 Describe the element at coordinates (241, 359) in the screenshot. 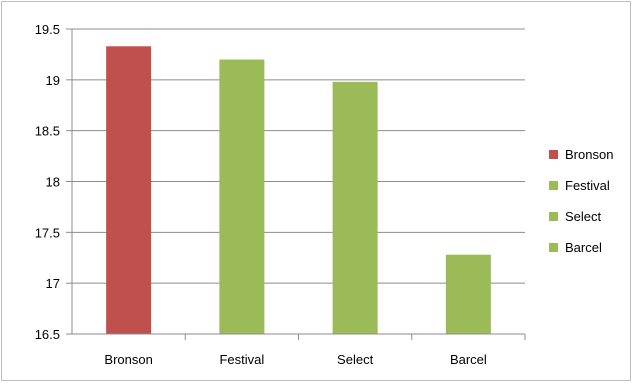

I see `x-tick-label: Festival` at that location.